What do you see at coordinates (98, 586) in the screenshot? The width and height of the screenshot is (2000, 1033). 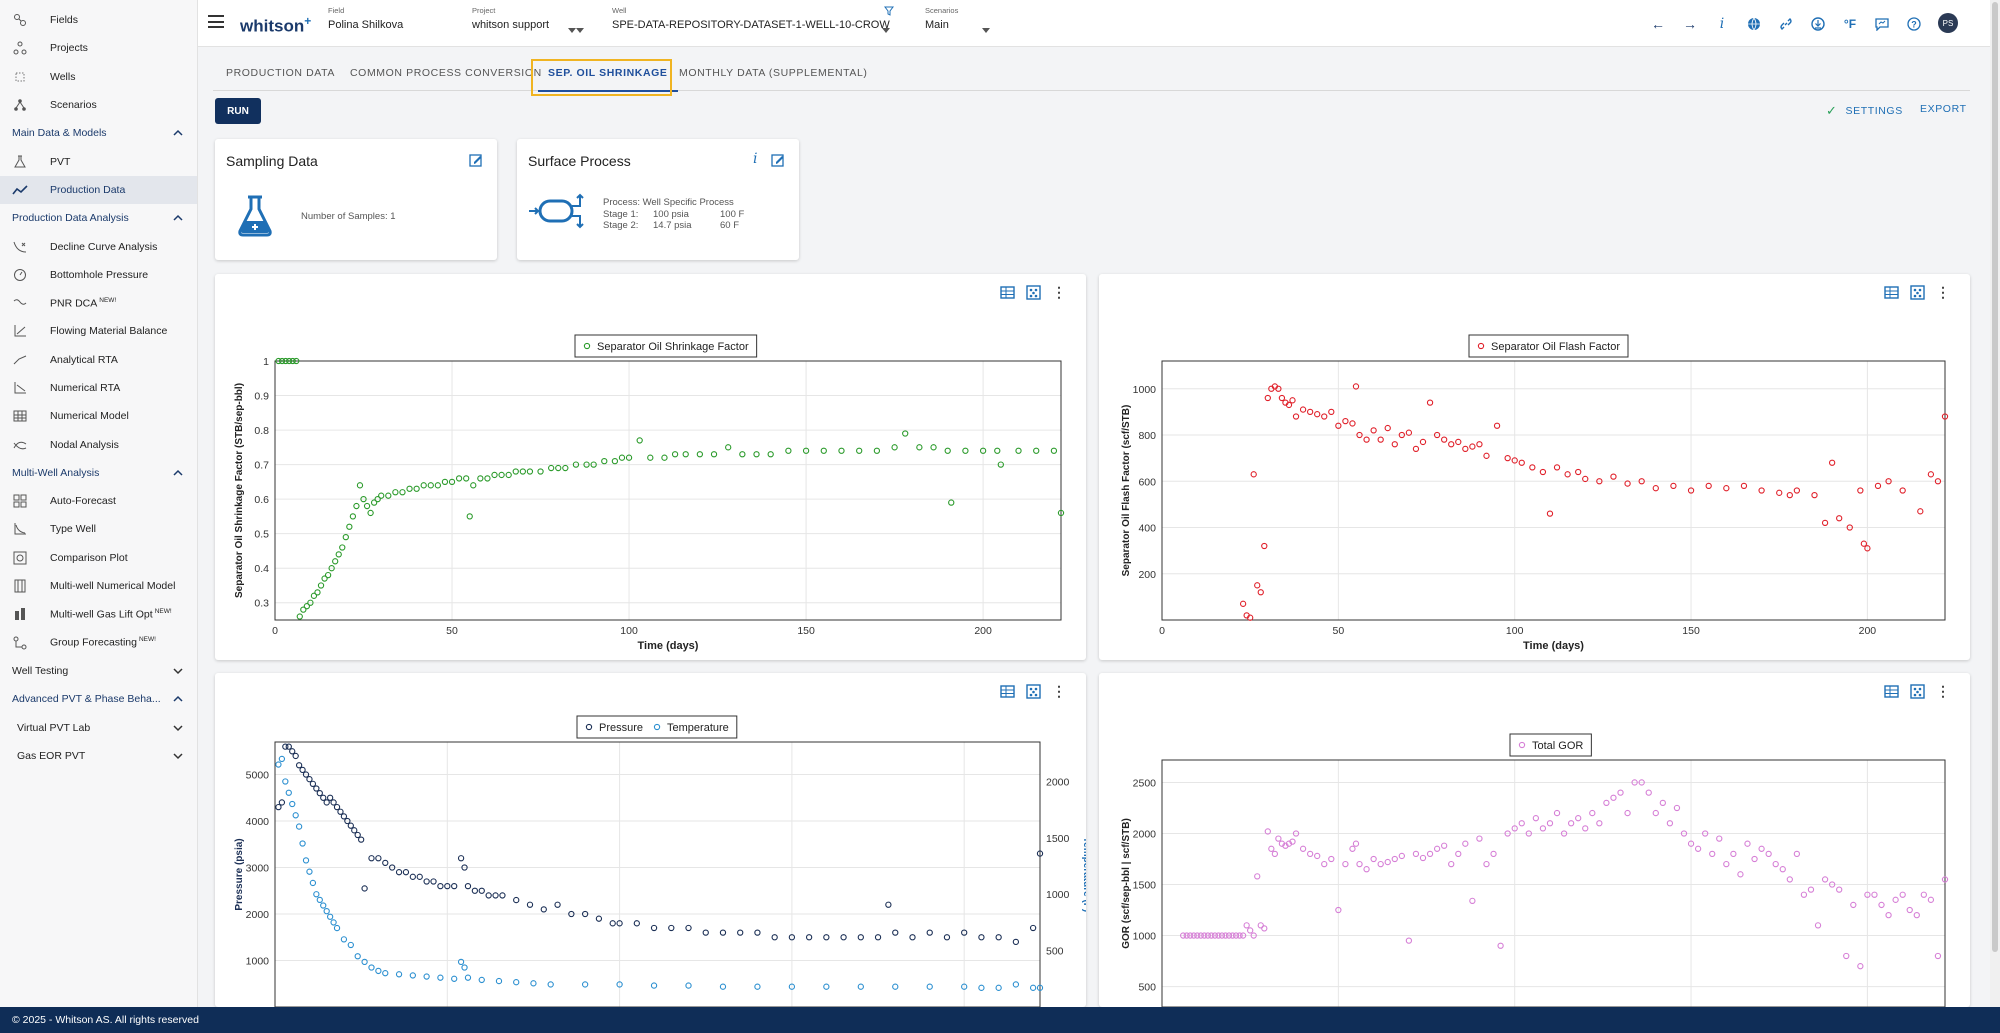 I see `sidebar-item-multi-well-numerical-model: Multi-well Numerical Model` at bounding box center [98, 586].